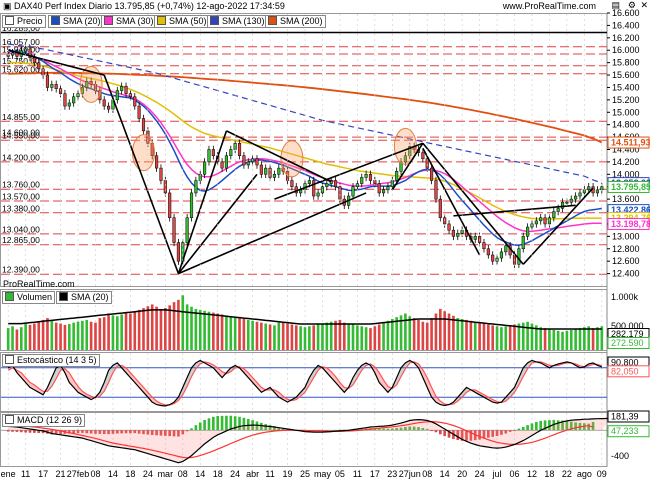 The height and width of the screenshot is (483, 650). Describe the element at coordinates (108, 20) in the screenshot. I see `legend-swatch-sma30` at that location.